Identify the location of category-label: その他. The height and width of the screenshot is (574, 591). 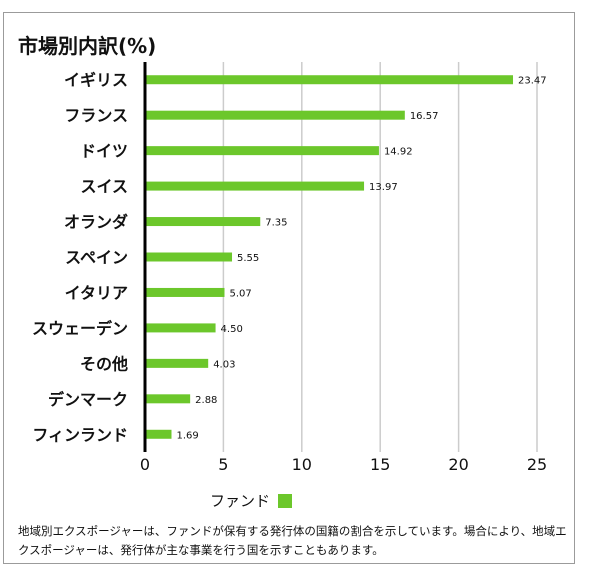
(104, 363).